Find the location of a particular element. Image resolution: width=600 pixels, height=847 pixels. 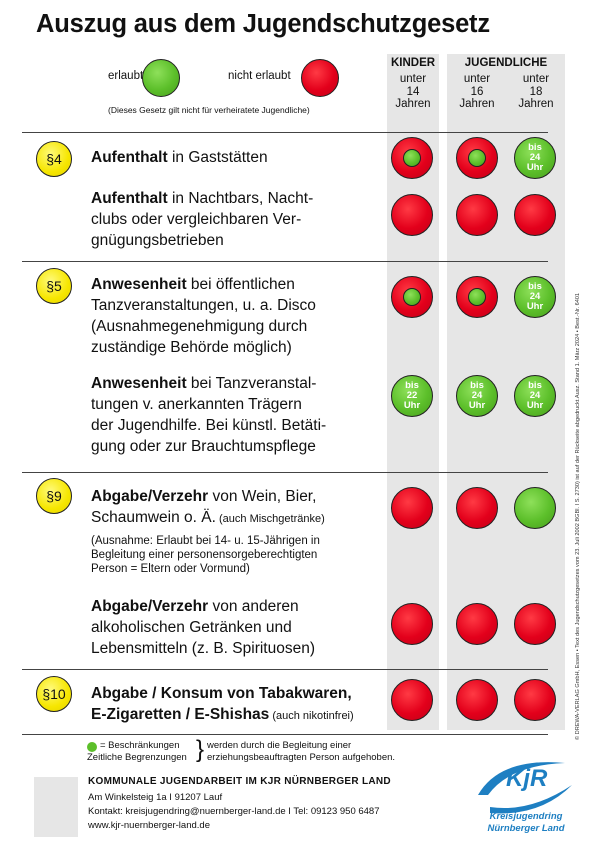

footnote-green-dot-icon is located at coordinates (92, 747).